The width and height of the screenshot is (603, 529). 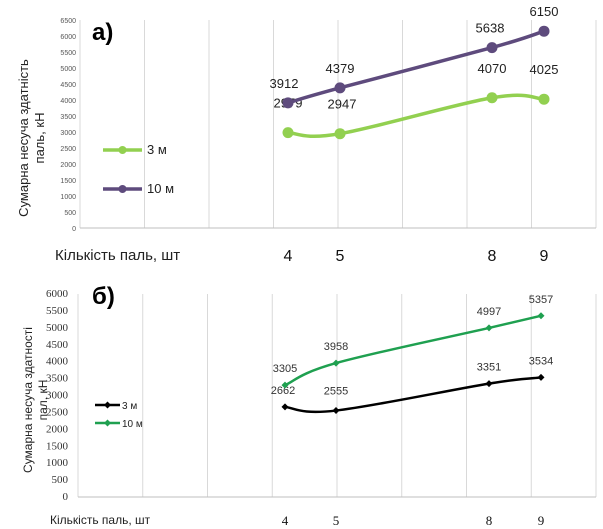 I want to click on data-label: 3534, so click(x=541, y=361).